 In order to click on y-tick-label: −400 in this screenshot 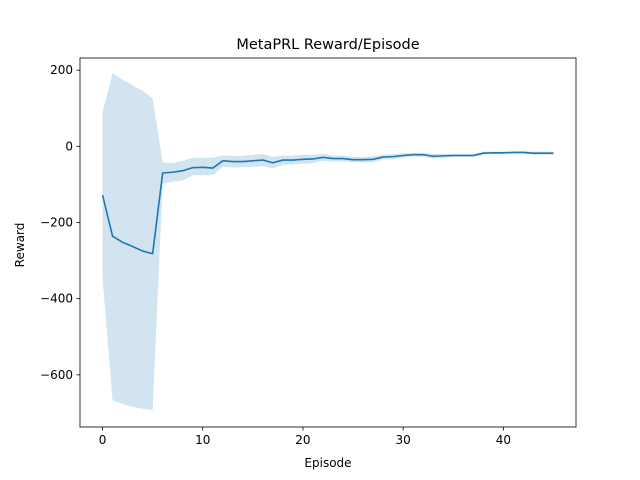, I will do `click(56, 299)`.